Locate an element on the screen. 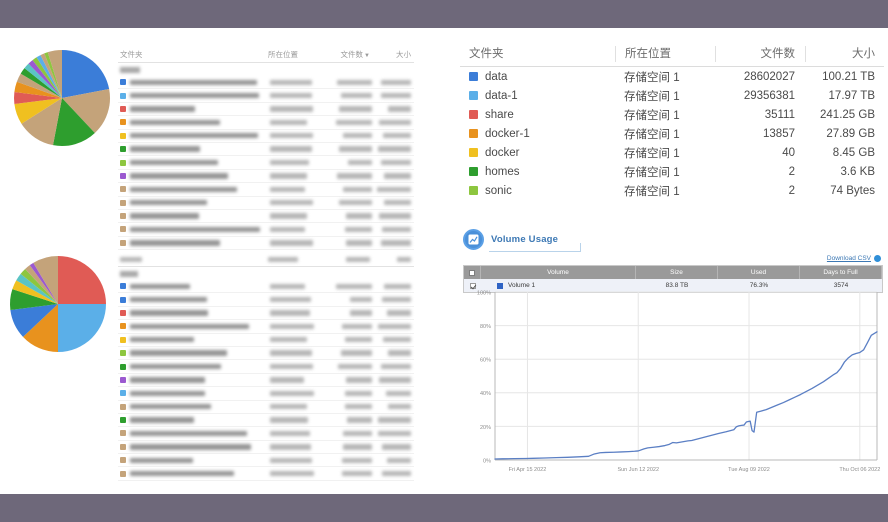 This screenshot has width=888, height=522. cell-name: data-1 is located at coordinates (537, 96).